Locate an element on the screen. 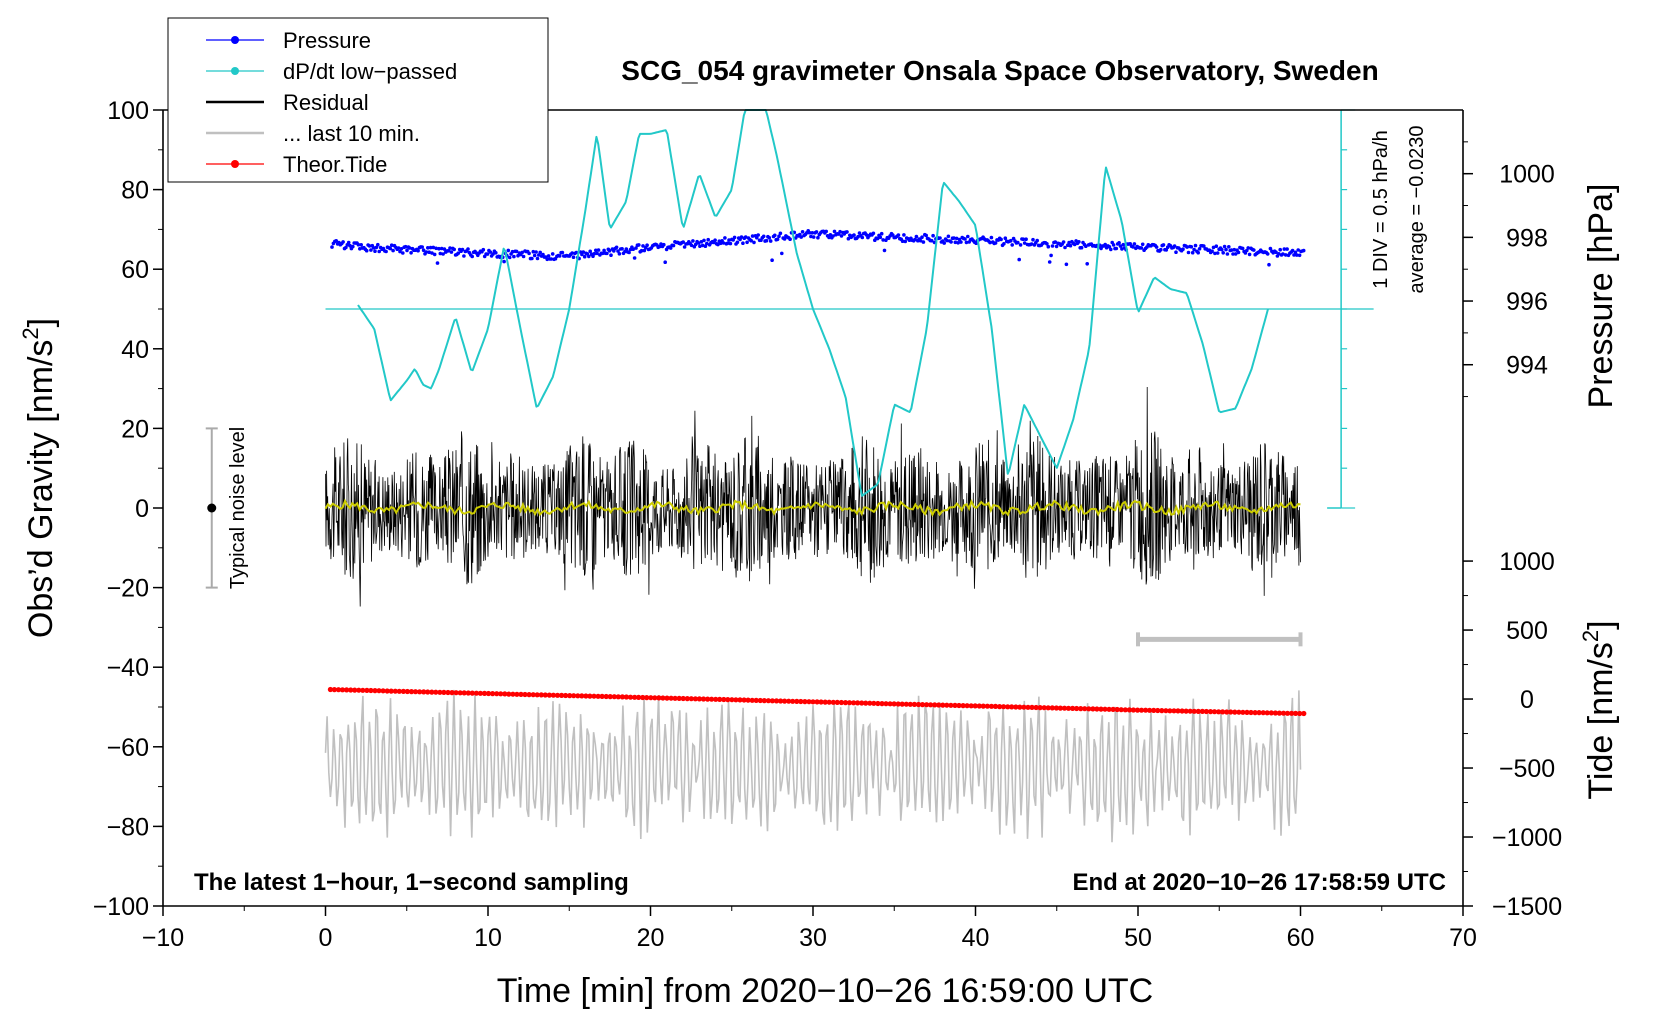  legend-label: dP/dt low−passed is located at coordinates (370, 71).